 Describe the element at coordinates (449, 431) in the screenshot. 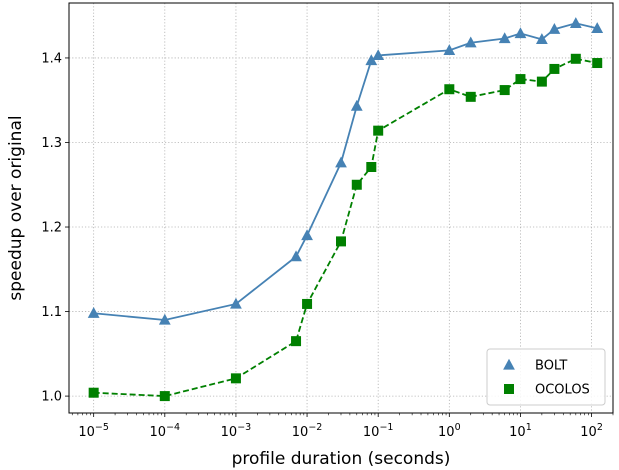

I see `x-tick-label: 10⁰` at that location.